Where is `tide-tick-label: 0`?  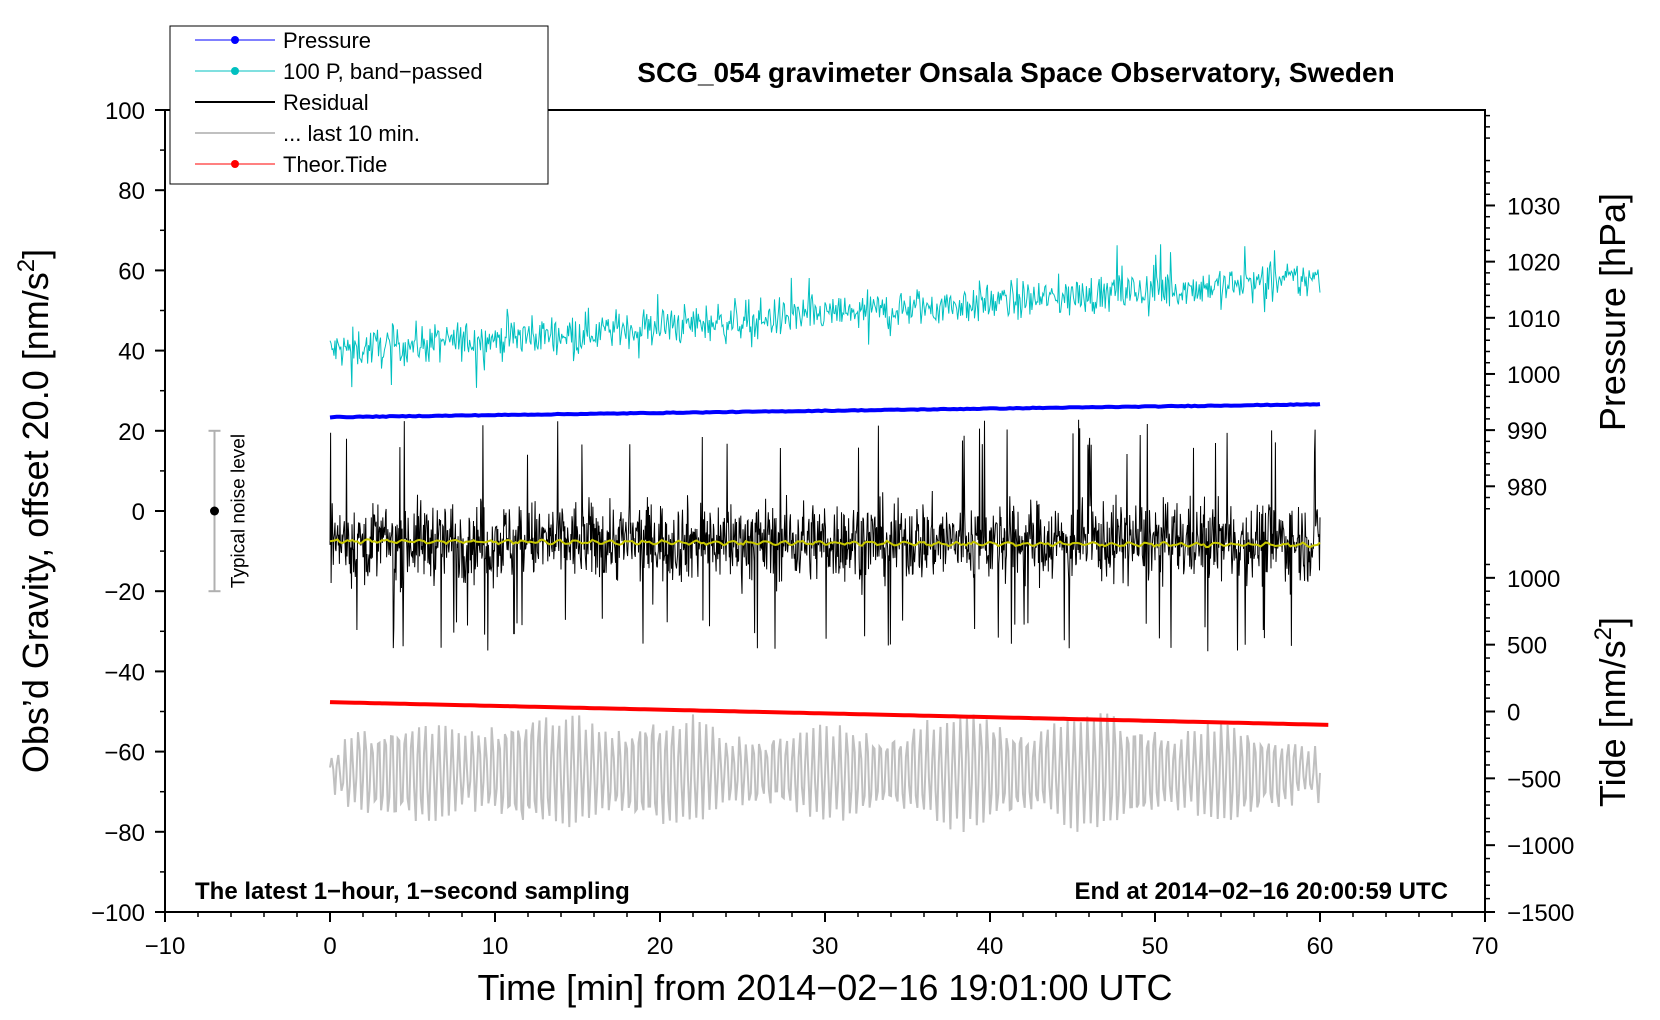 tide-tick-label: 0 is located at coordinates (1513, 713).